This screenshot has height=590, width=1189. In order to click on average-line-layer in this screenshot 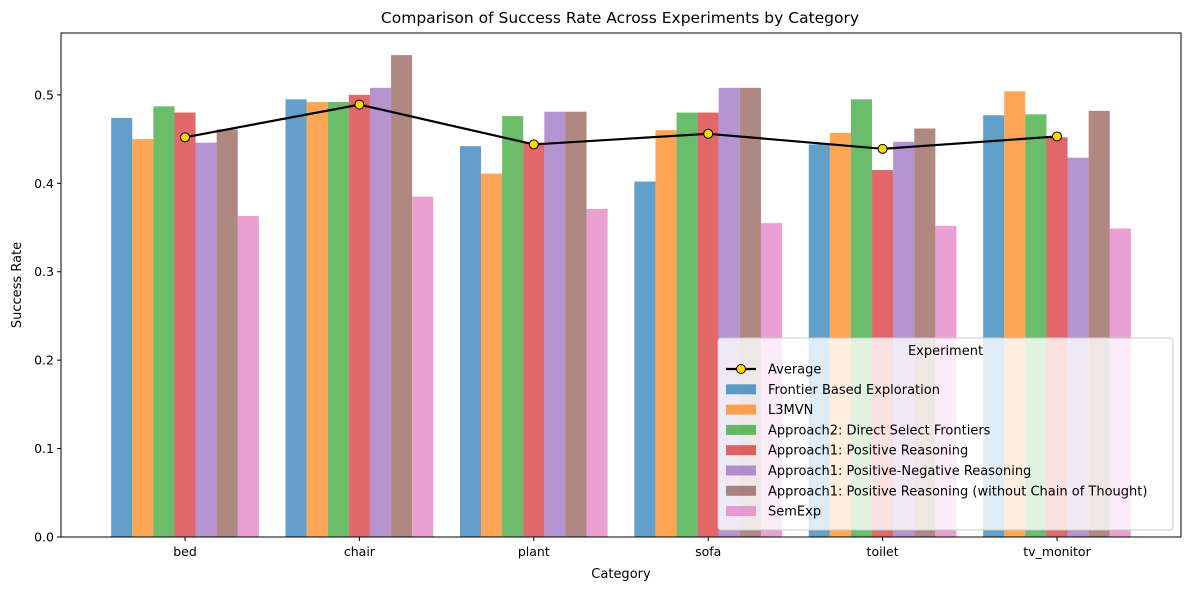, I will do `click(621, 126)`.